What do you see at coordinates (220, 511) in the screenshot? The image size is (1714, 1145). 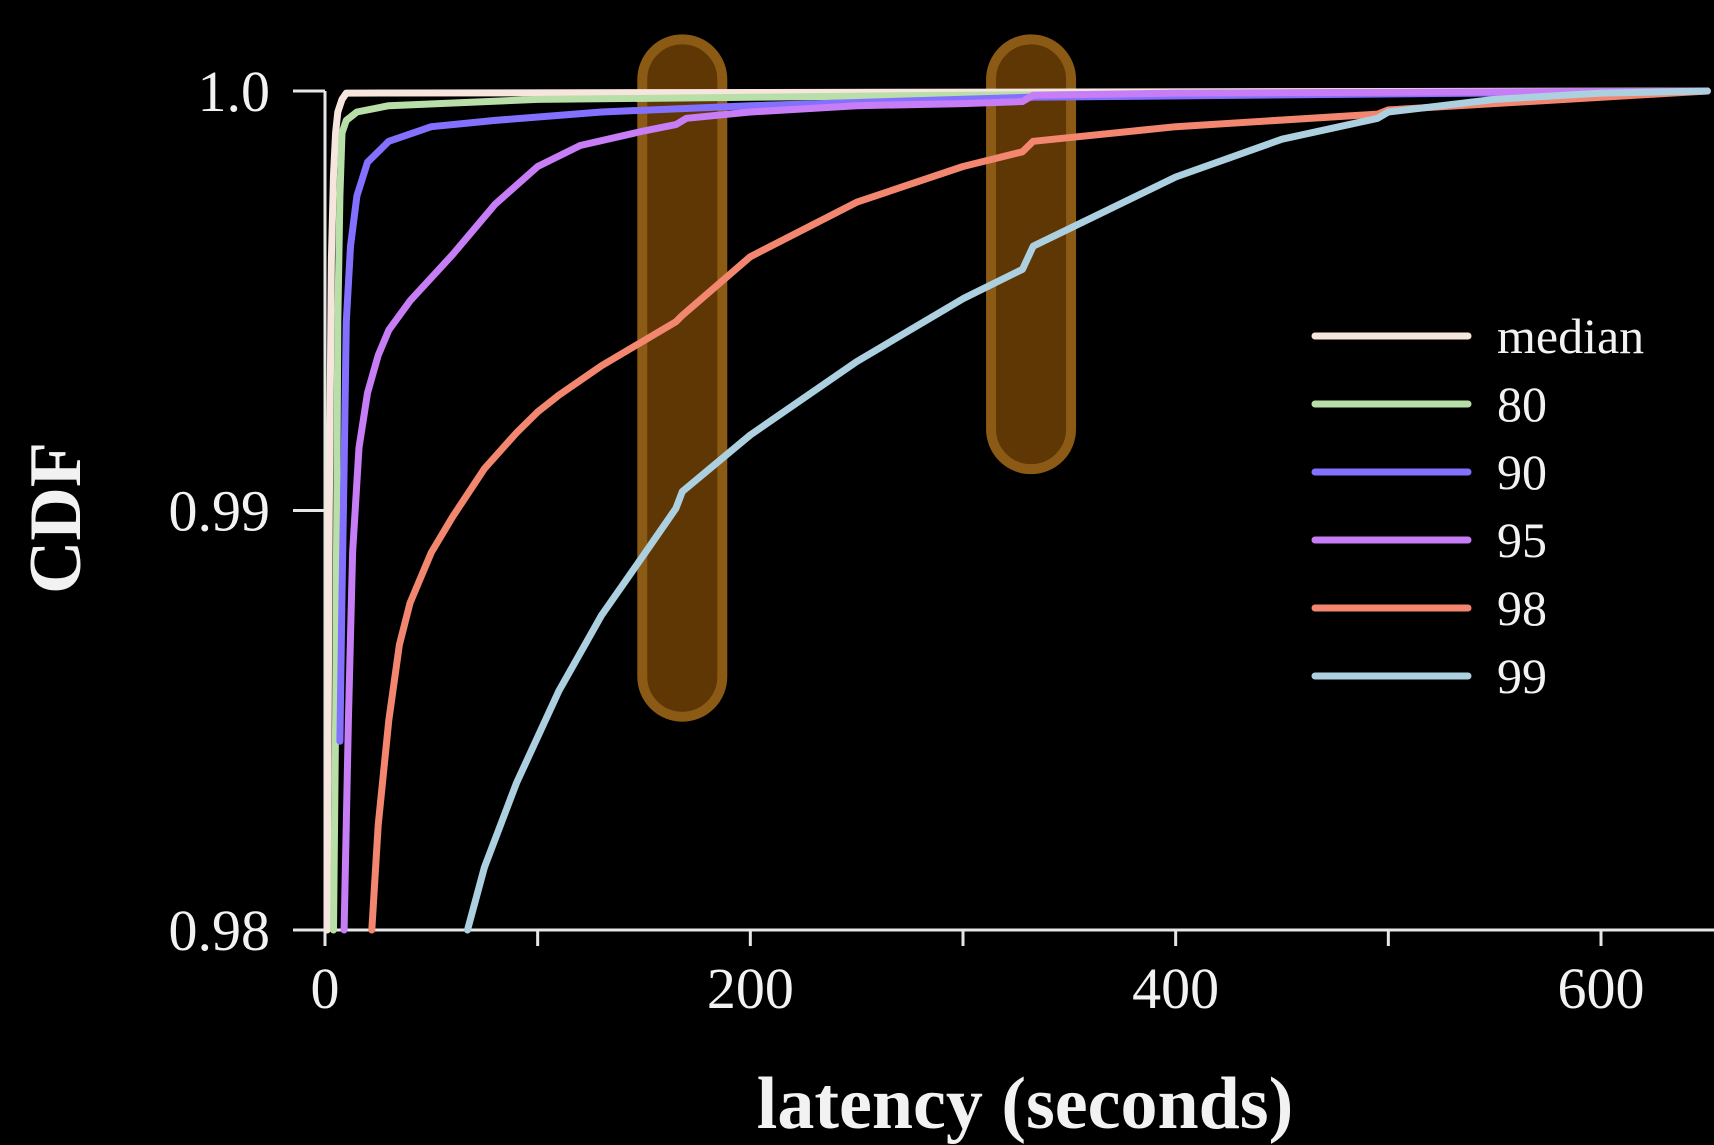 I see `y-tick-label: 0.99` at bounding box center [220, 511].